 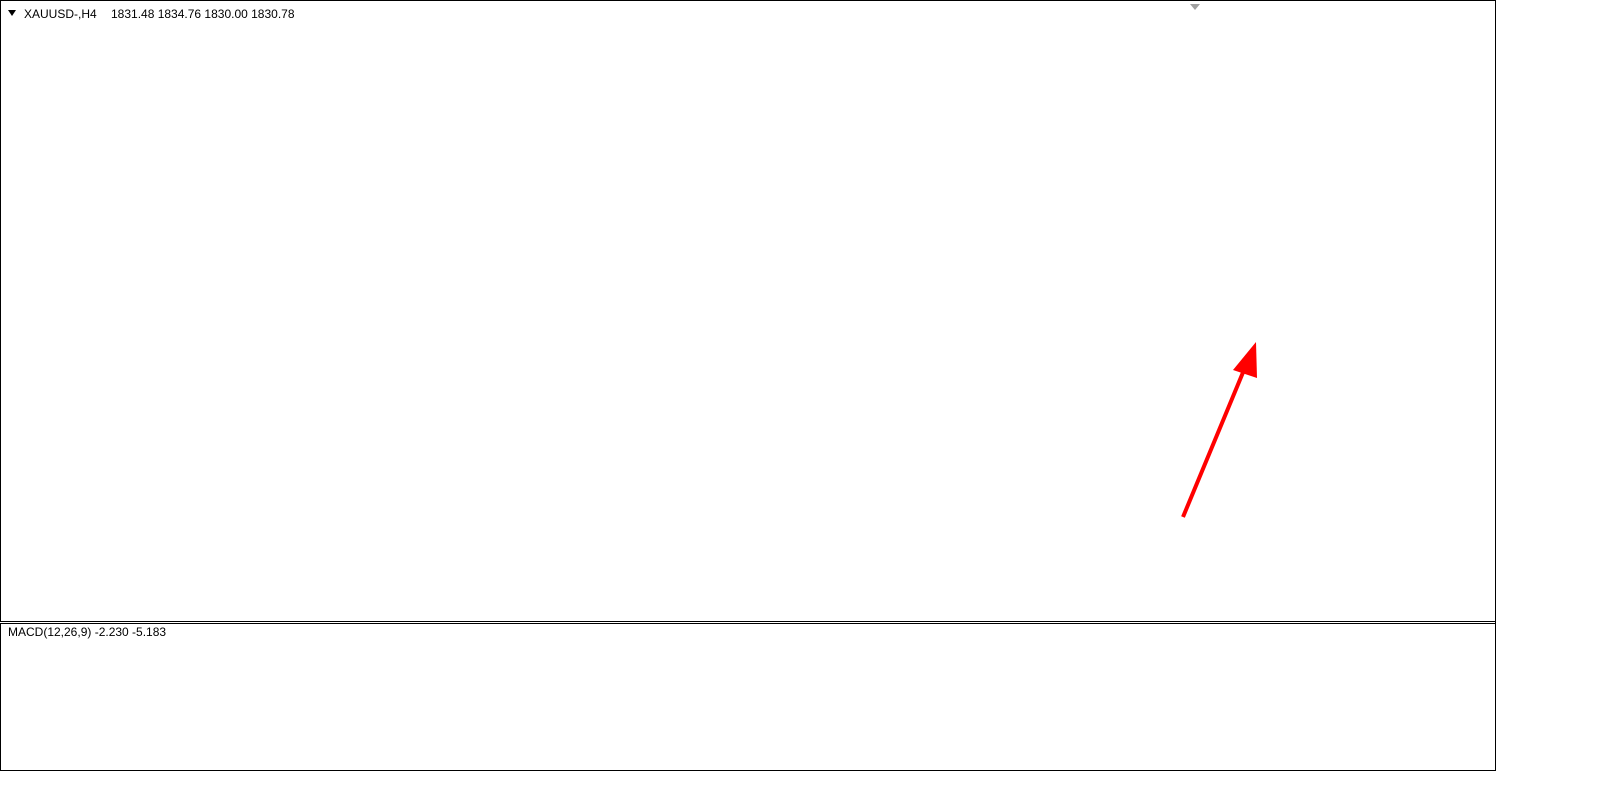 What do you see at coordinates (87, 632) in the screenshot?
I see `macd-title: MACD(12,26,9) -2.230 -5.183` at bounding box center [87, 632].